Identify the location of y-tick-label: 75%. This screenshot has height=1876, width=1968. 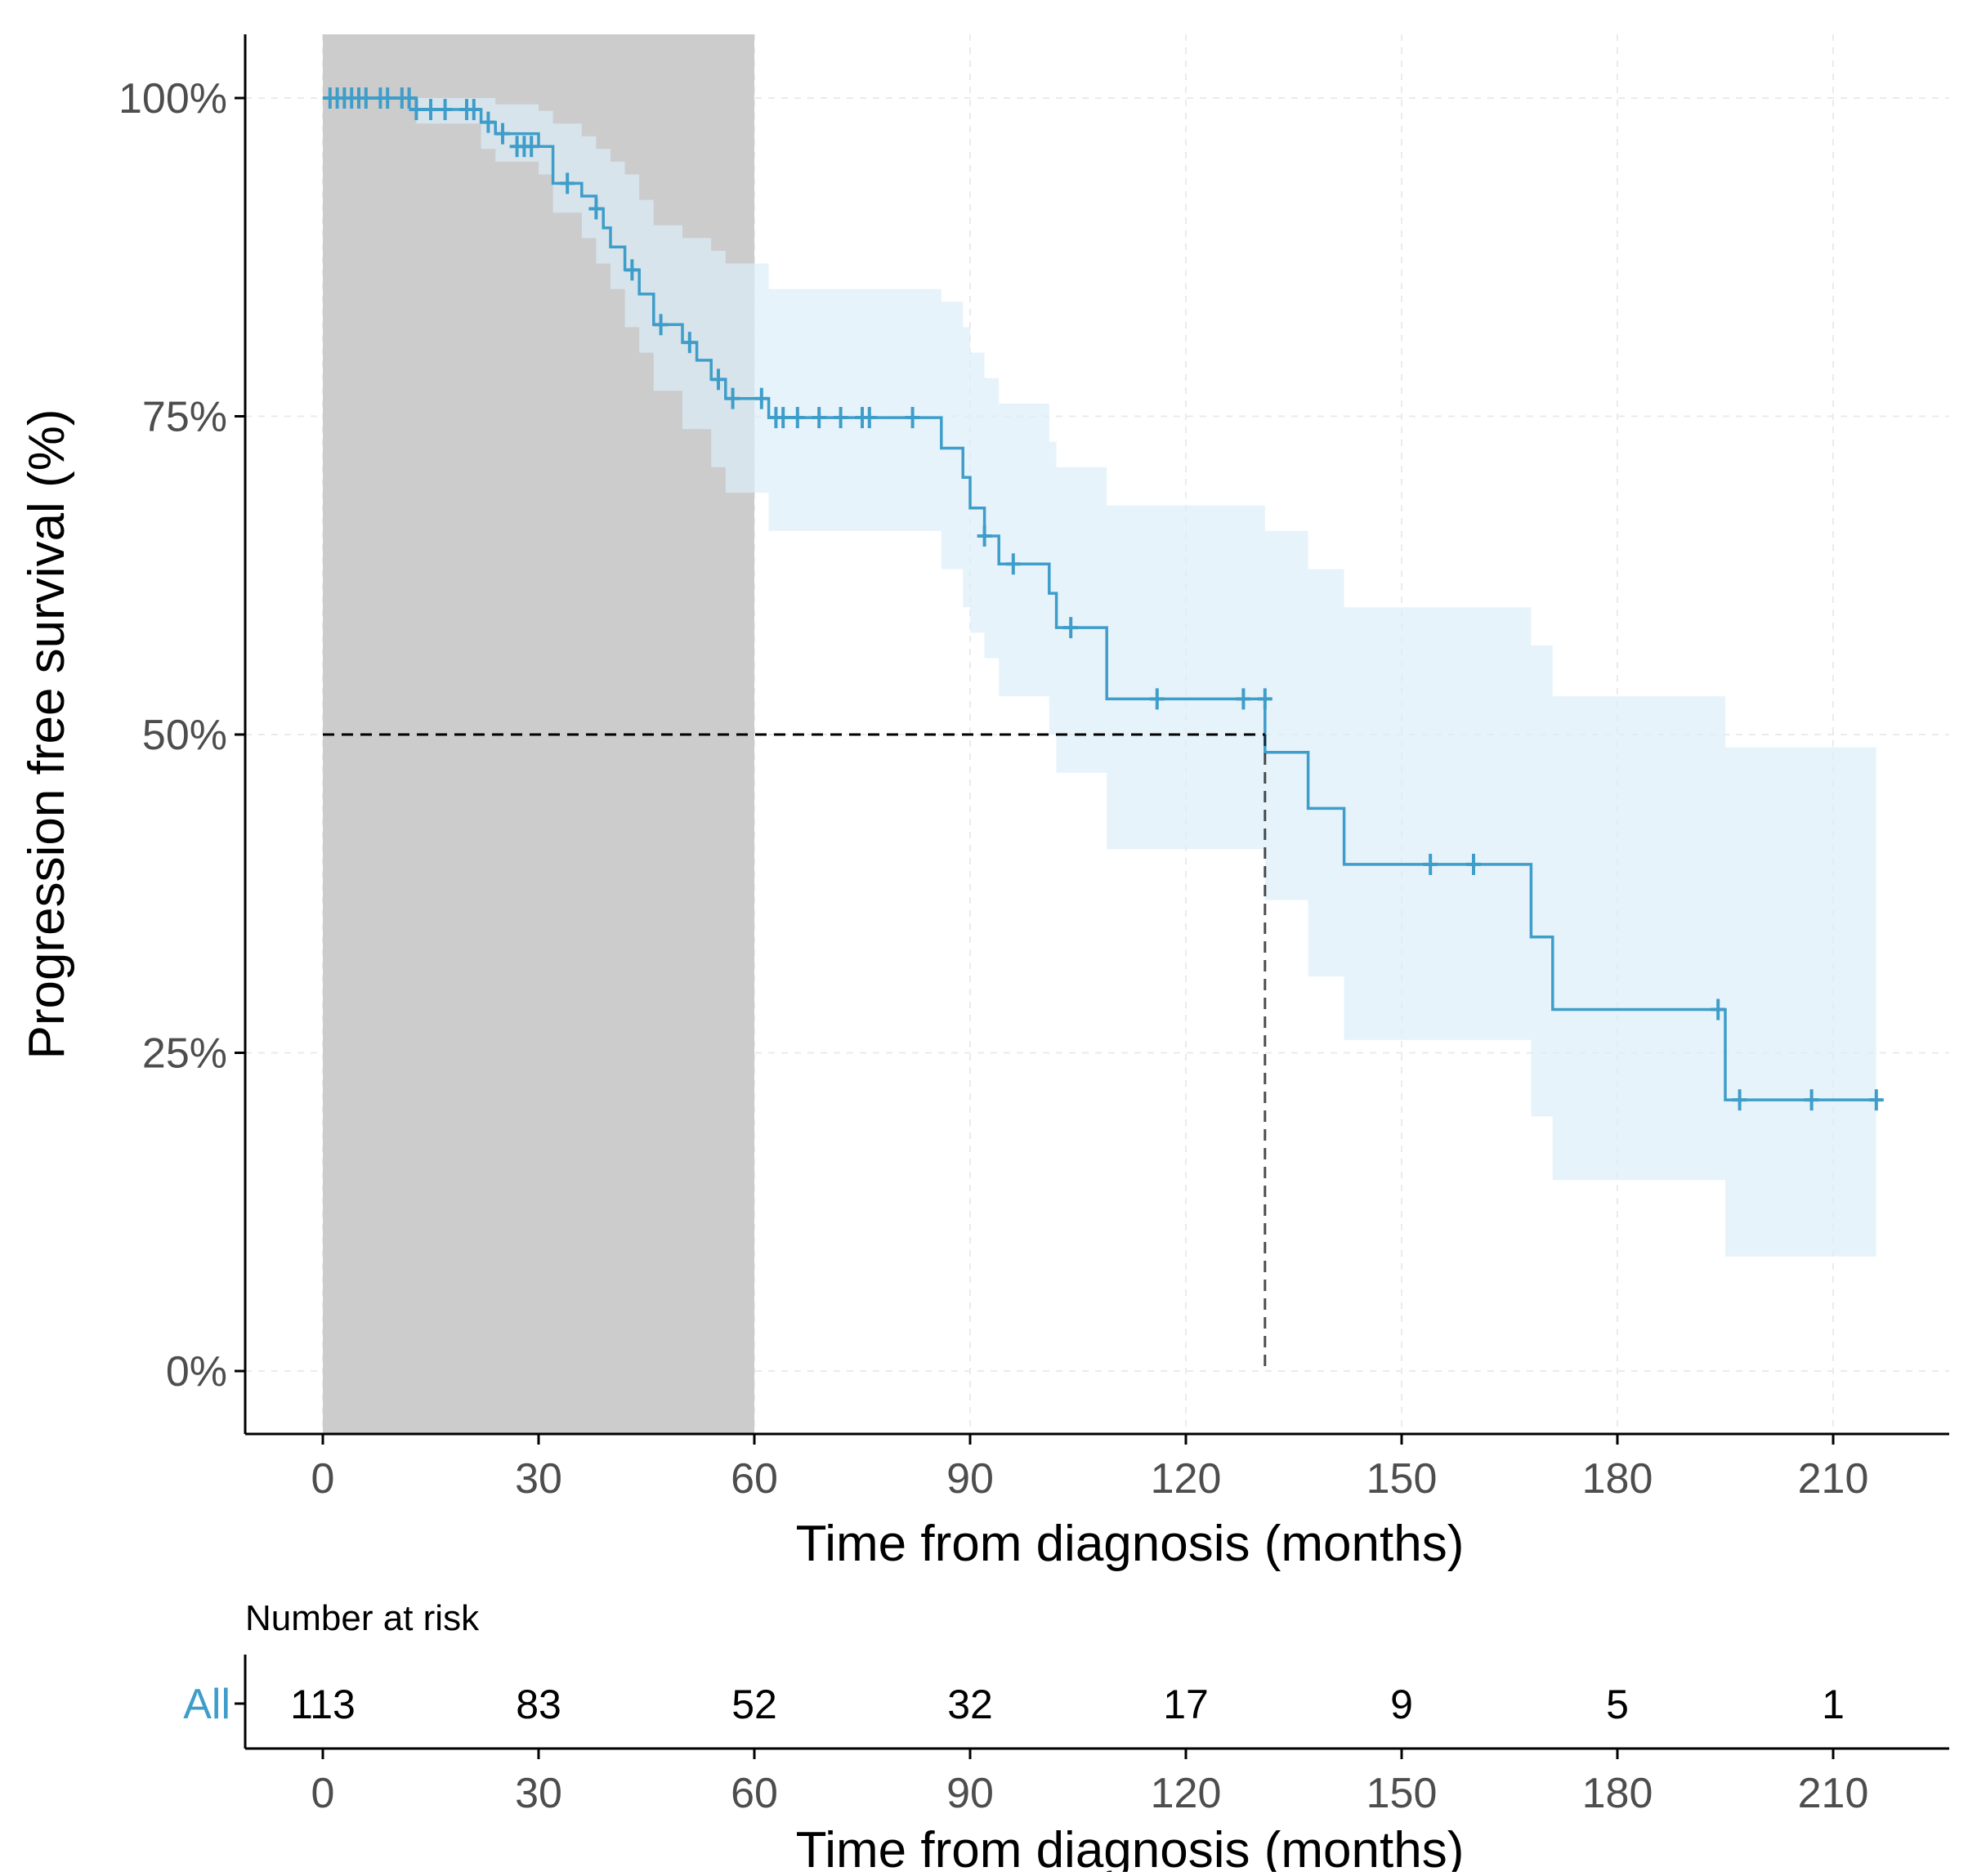
(184, 417).